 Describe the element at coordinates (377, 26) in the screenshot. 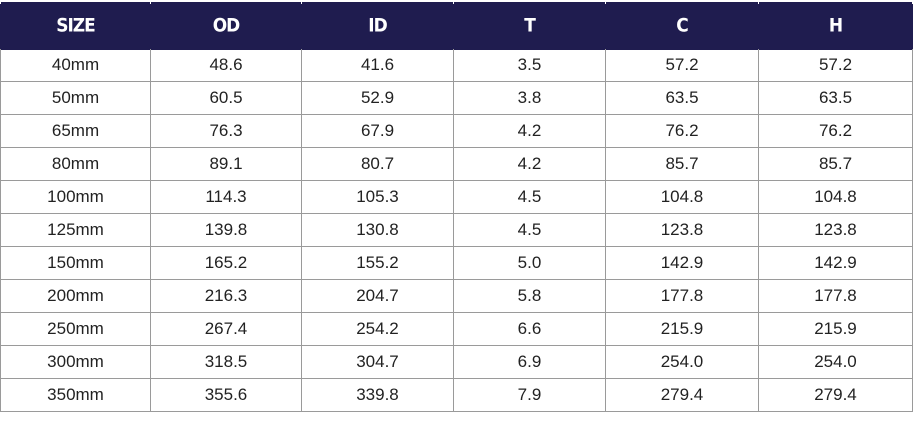

I see `header-id: ID` at that location.